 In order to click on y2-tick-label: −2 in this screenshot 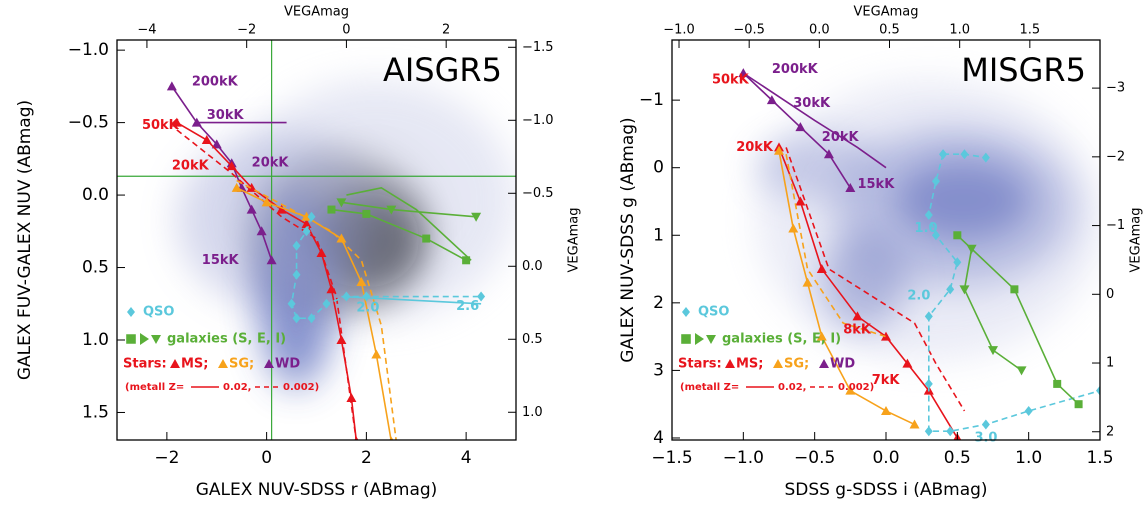, I will do `click(1115, 156)`.